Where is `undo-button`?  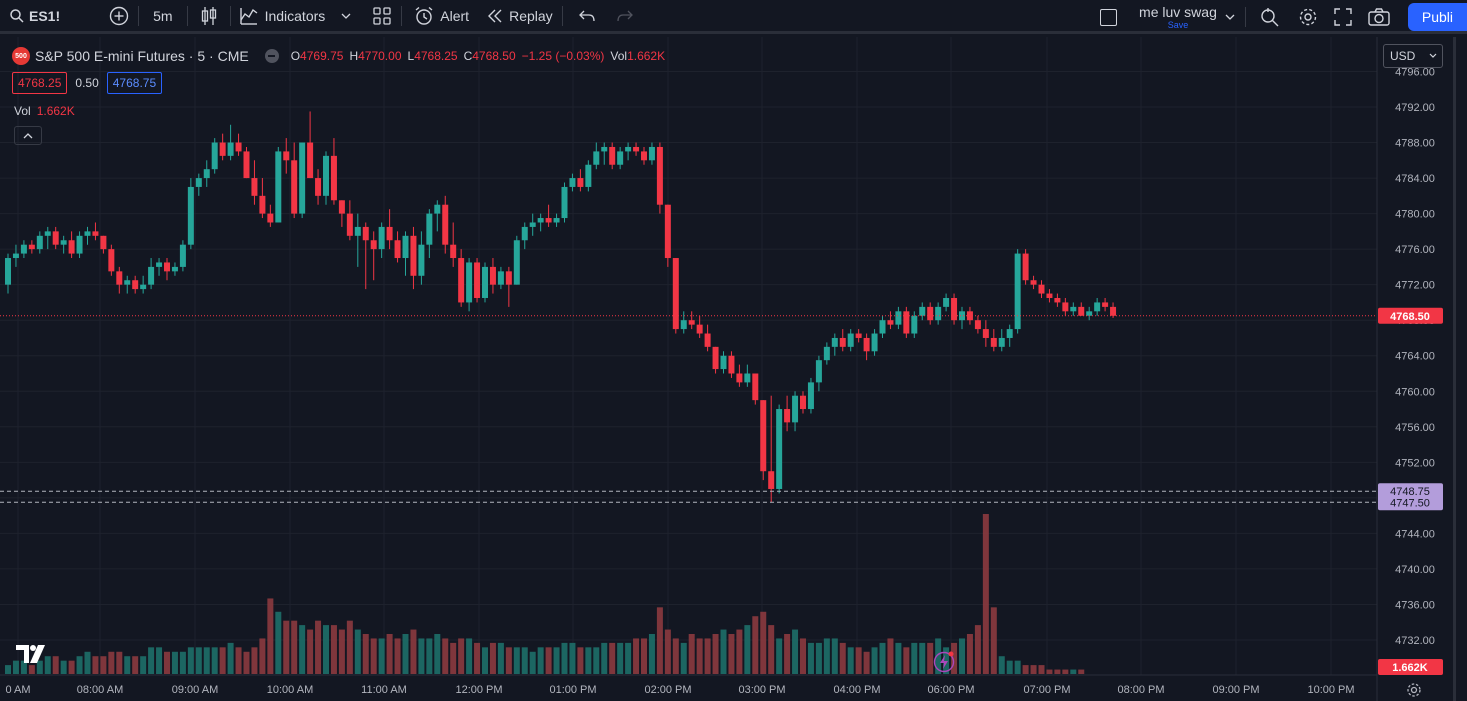 undo-button is located at coordinates (585, 16).